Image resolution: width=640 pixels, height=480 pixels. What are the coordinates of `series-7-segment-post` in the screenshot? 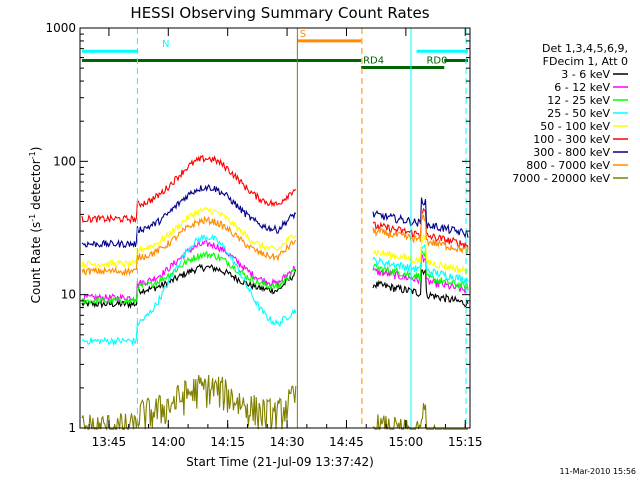 It's located at (420, 233).